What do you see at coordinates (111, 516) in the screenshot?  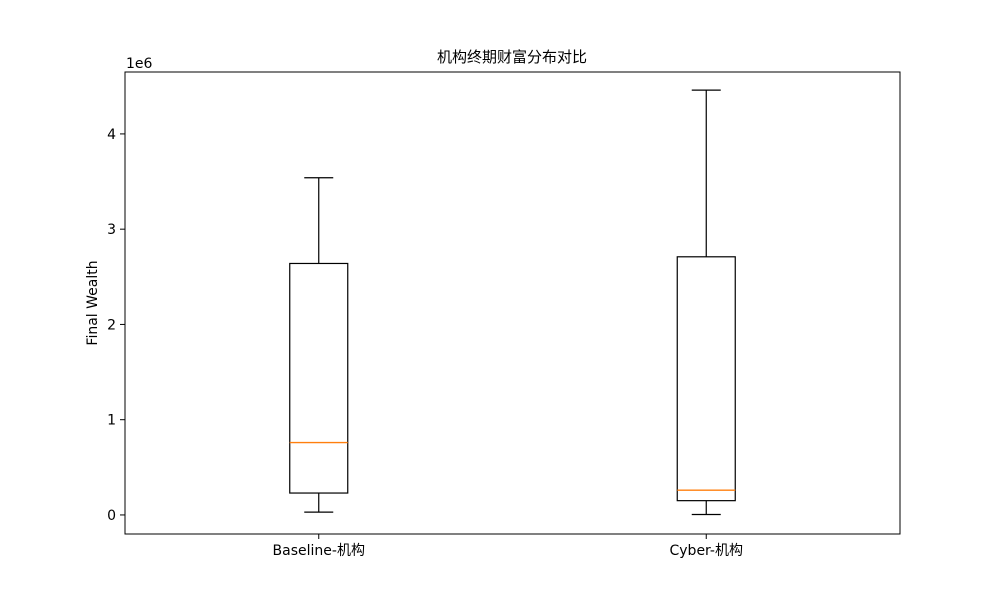 I see `y-tick-label: 0` at bounding box center [111, 516].